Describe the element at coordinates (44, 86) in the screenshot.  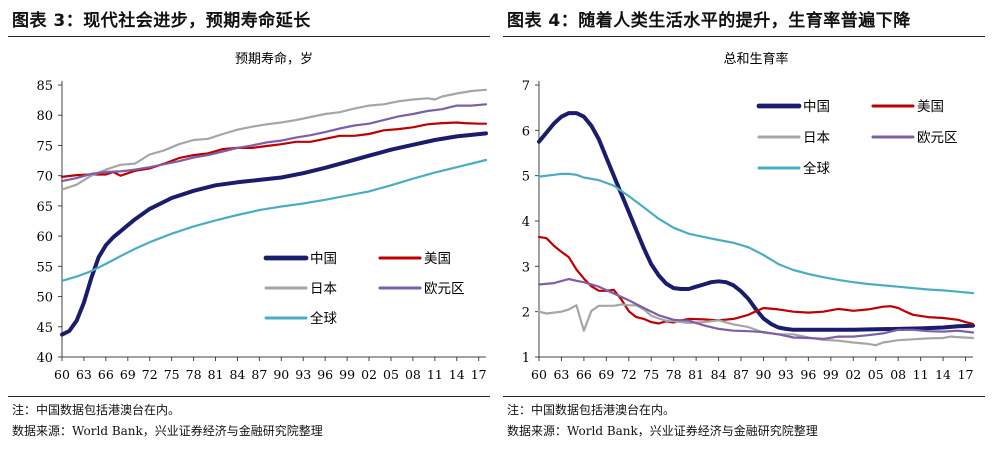
I see `y-tick-label: 85` at that location.